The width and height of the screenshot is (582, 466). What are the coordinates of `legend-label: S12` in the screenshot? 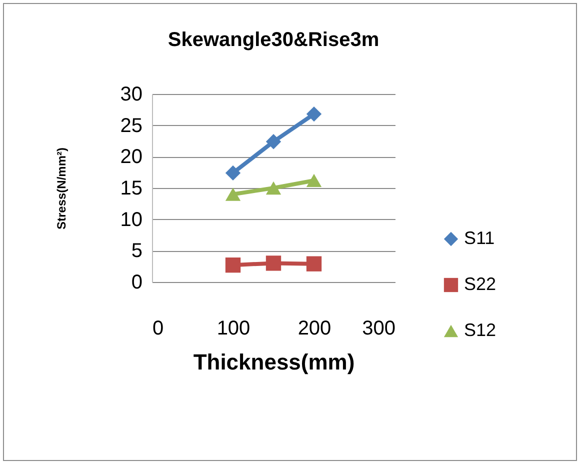 It's located at (480, 330).